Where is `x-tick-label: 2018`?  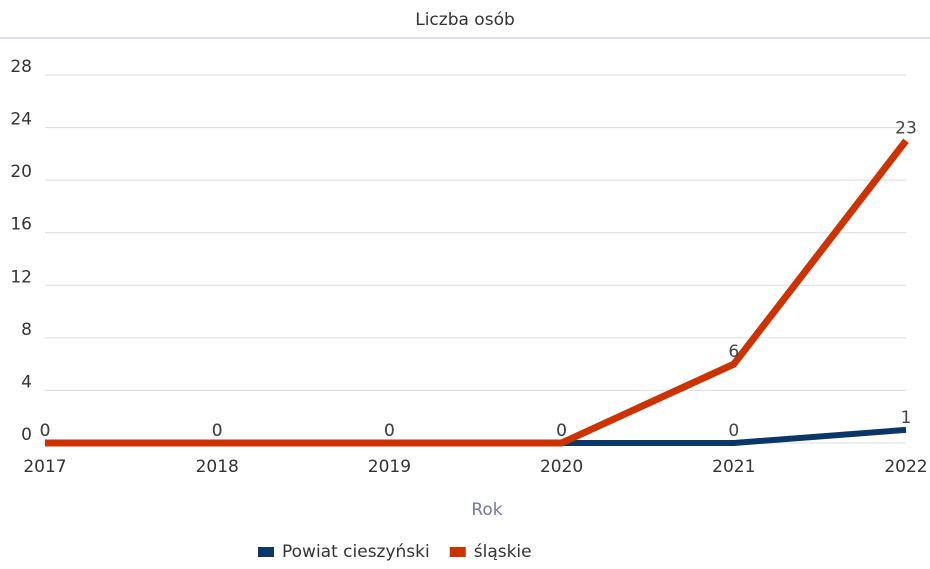
x-tick-label: 2018 is located at coordinates (217, 467).